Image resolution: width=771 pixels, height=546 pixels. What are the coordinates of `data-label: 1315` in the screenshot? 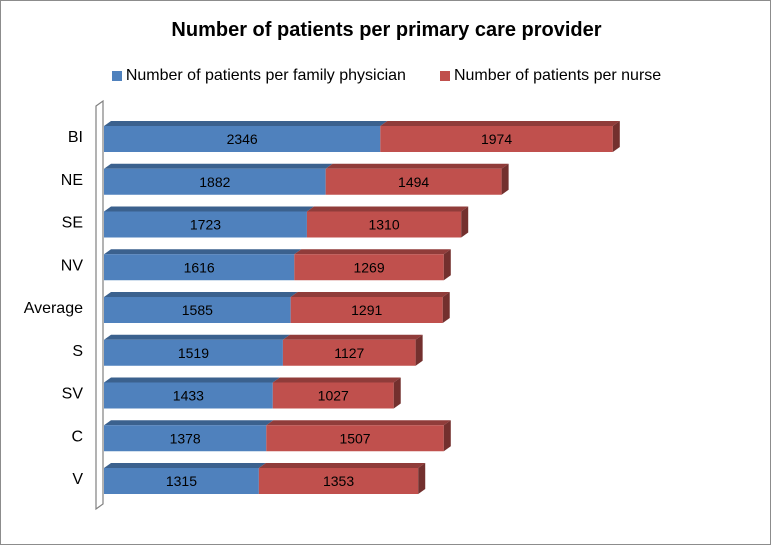 It's located at (181, 481).